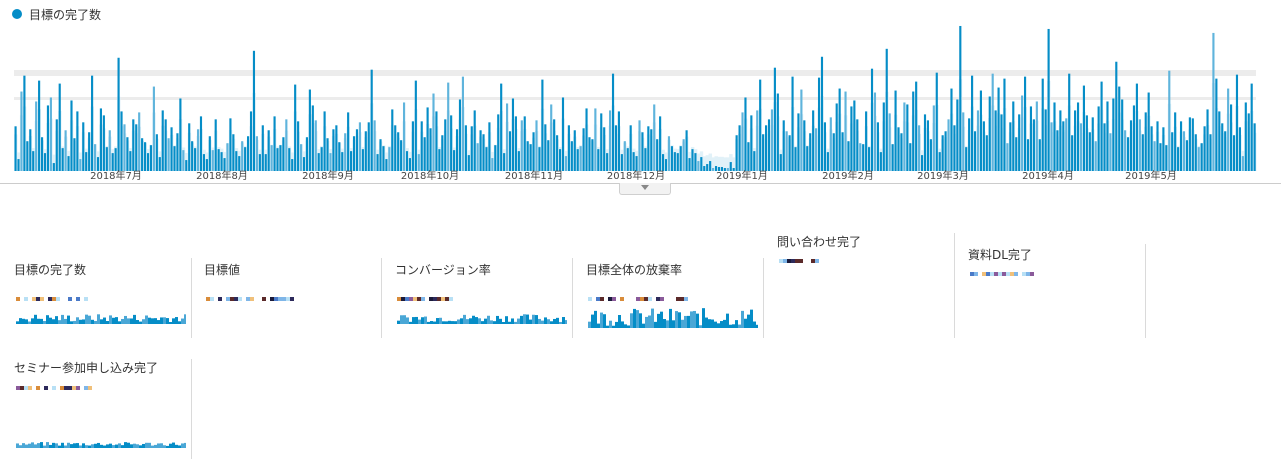 The image size is (1281, 471). Describe the element at coordinates (1151, 175) in the screenshot. I see `x-tick-label: 2019年5月` at that location.